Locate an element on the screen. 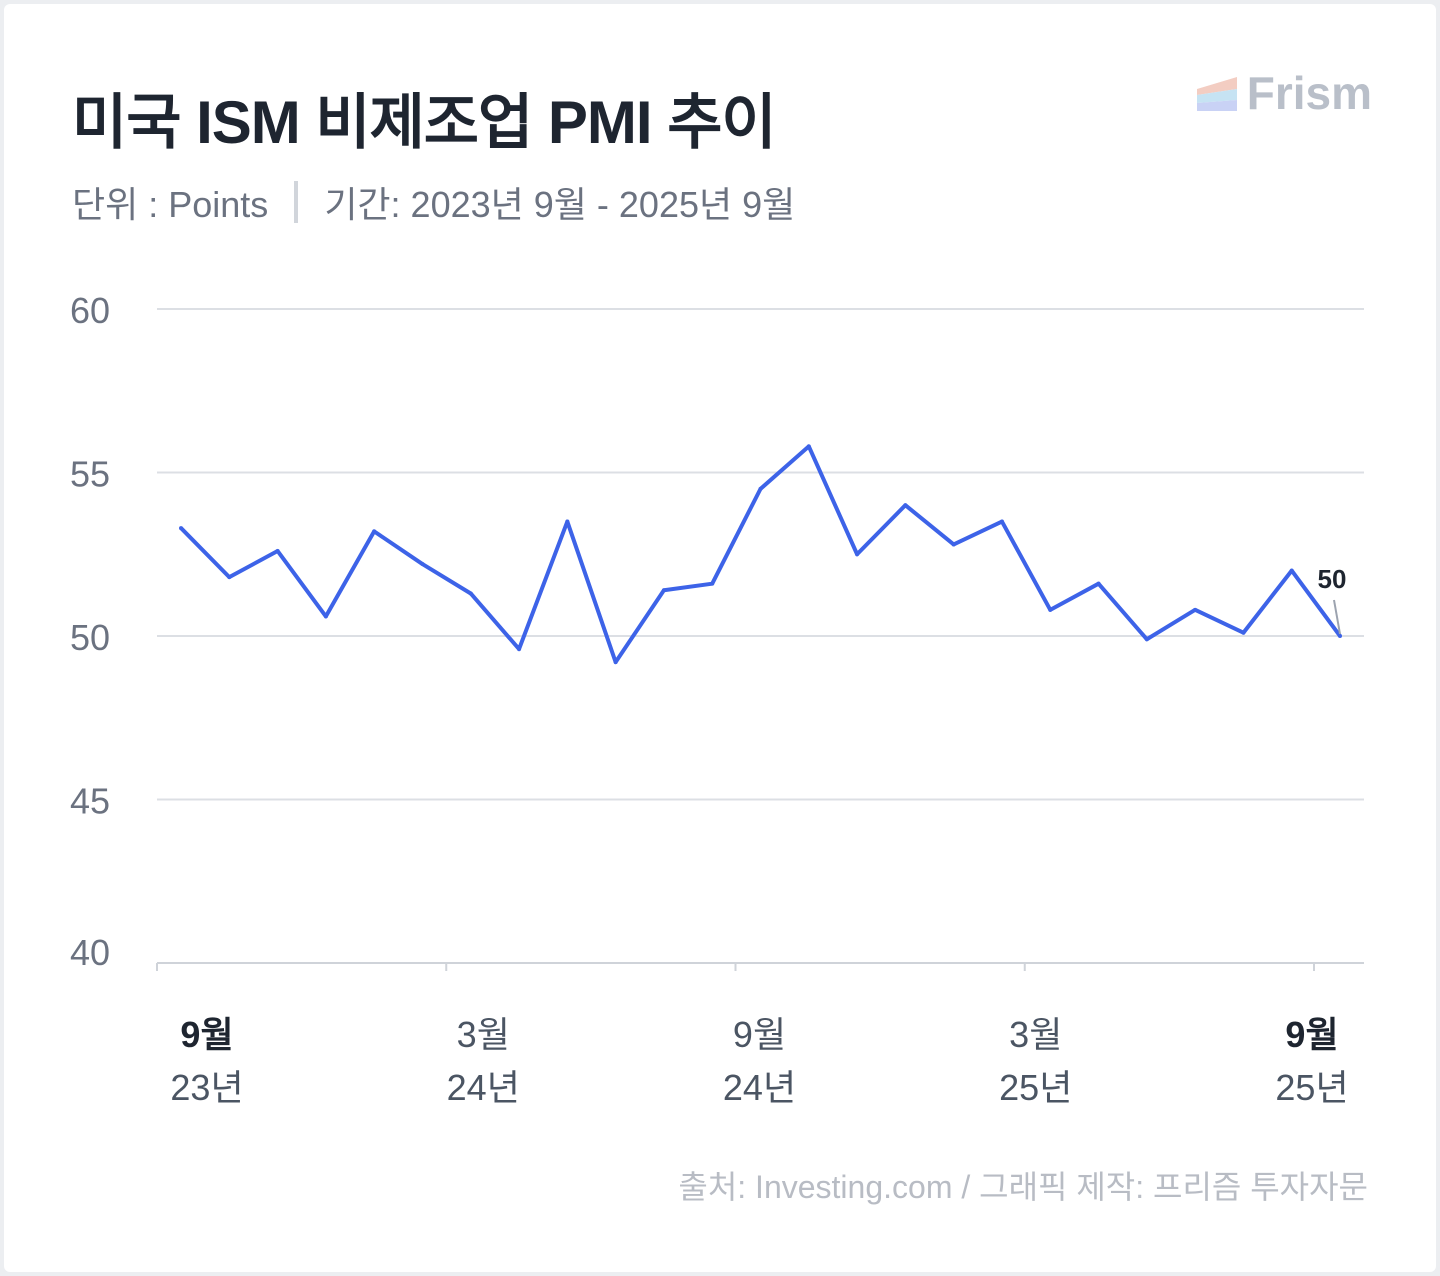 This screenshot has width=1440, height=1276. period-label: 기간: 2023년 9월 - 2025년 9월 is located at coordinates (560, 204).